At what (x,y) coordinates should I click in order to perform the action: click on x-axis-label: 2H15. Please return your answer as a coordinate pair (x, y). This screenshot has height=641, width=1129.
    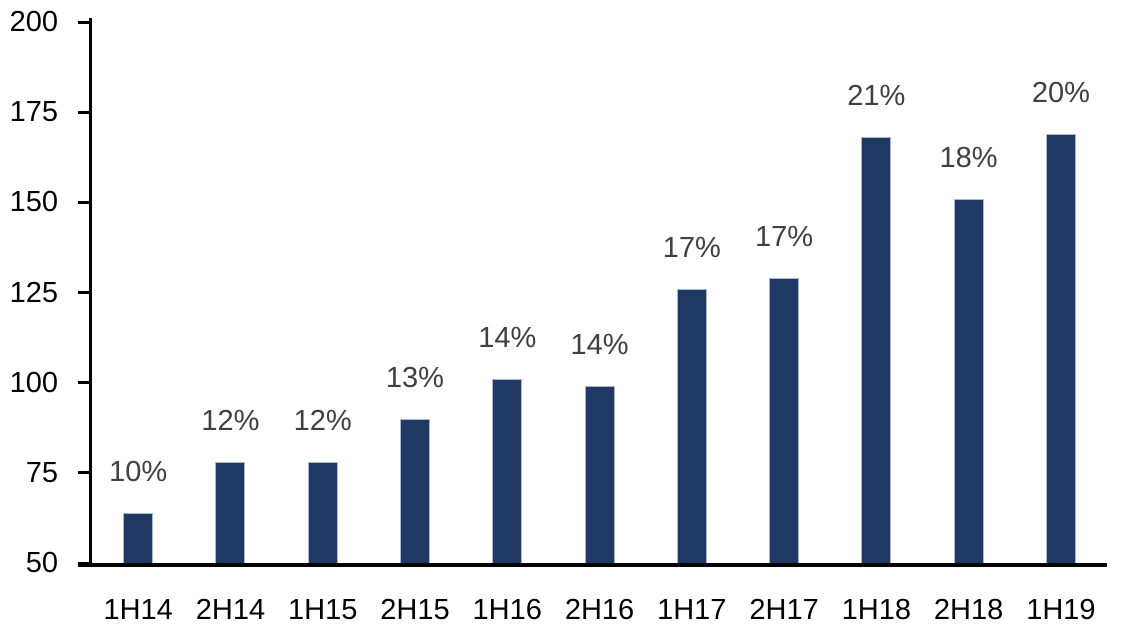
    Looking at the image, I should click on (415, 610).